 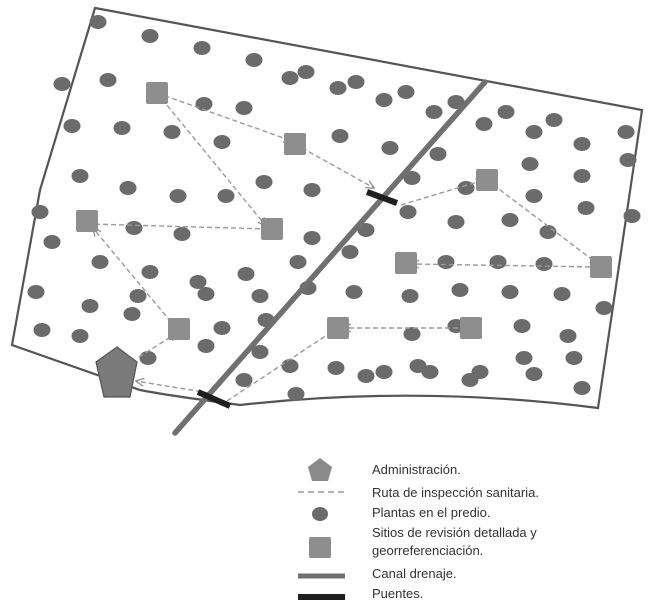 I want to click on legend-administration-label: Administración., so click(x=416, y=469).